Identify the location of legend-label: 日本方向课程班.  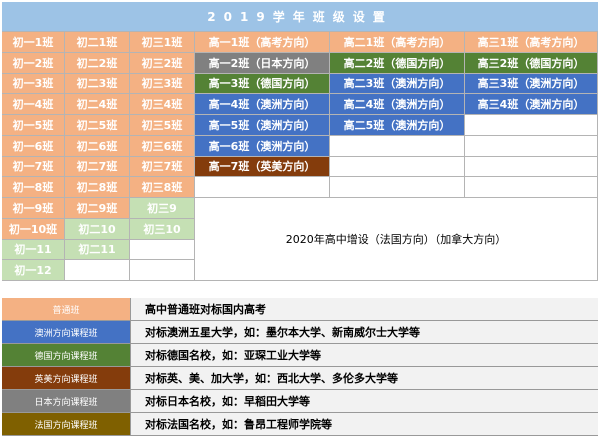
(66, 401).